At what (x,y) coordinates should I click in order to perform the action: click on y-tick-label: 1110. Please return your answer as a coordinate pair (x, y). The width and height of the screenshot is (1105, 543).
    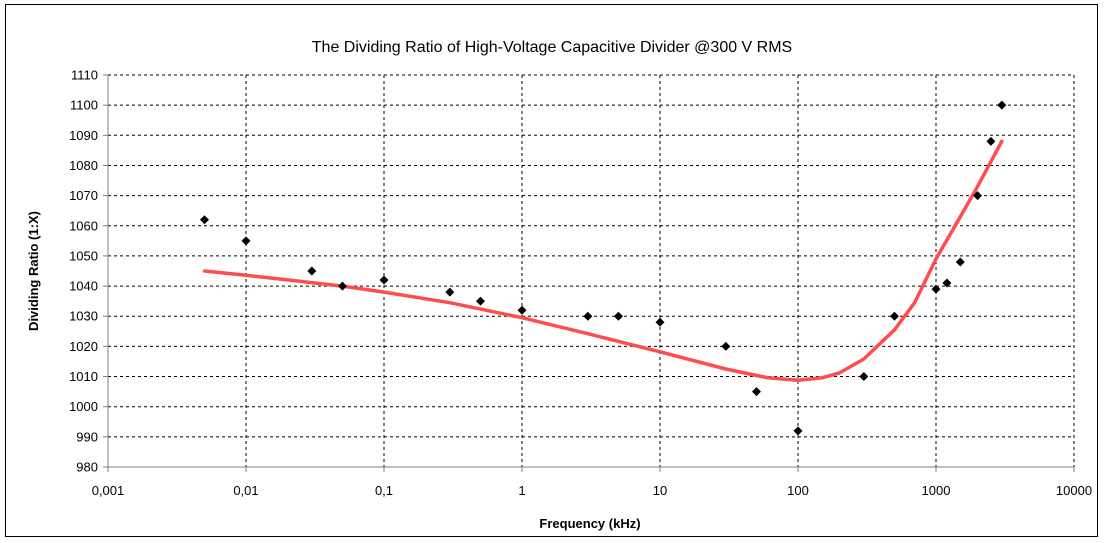
    Looking at the image, I should click on (84, 75).